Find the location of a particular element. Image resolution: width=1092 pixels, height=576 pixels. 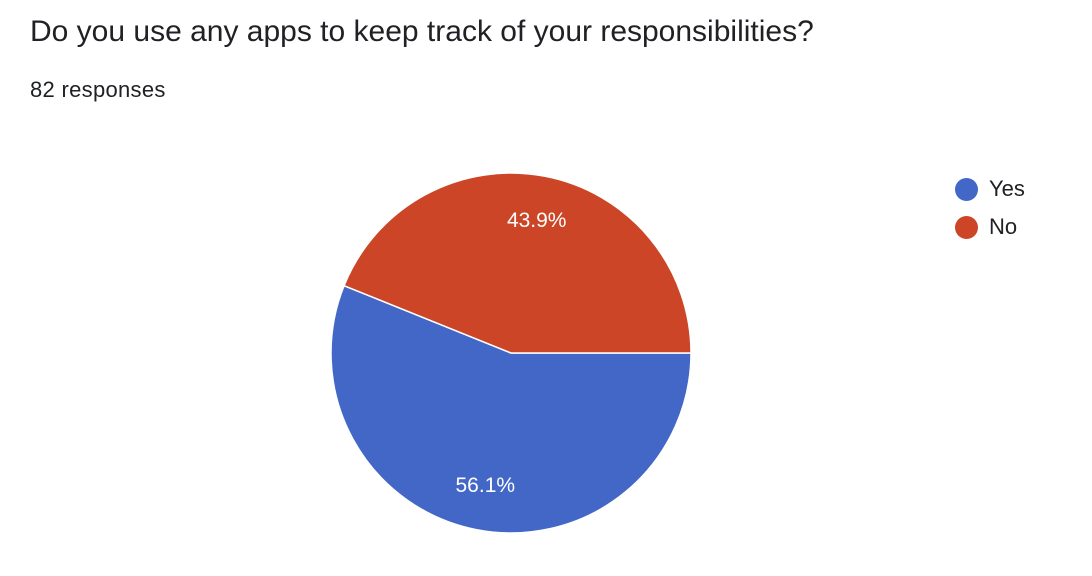

legend-item-no: No is located at coordinates (990, 227).